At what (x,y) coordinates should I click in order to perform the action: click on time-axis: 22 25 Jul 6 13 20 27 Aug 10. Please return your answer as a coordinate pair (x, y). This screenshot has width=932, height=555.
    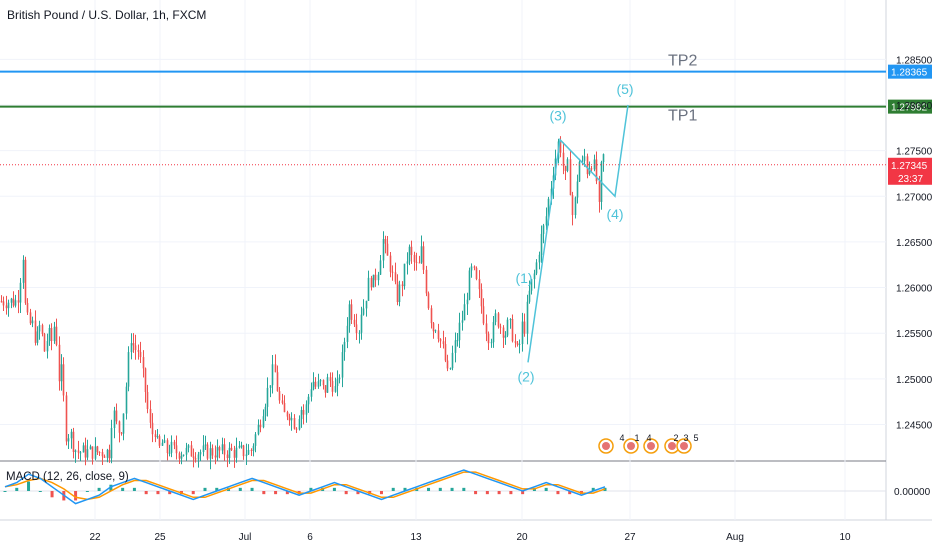
    Looking at the image, I should click on (470, 537).